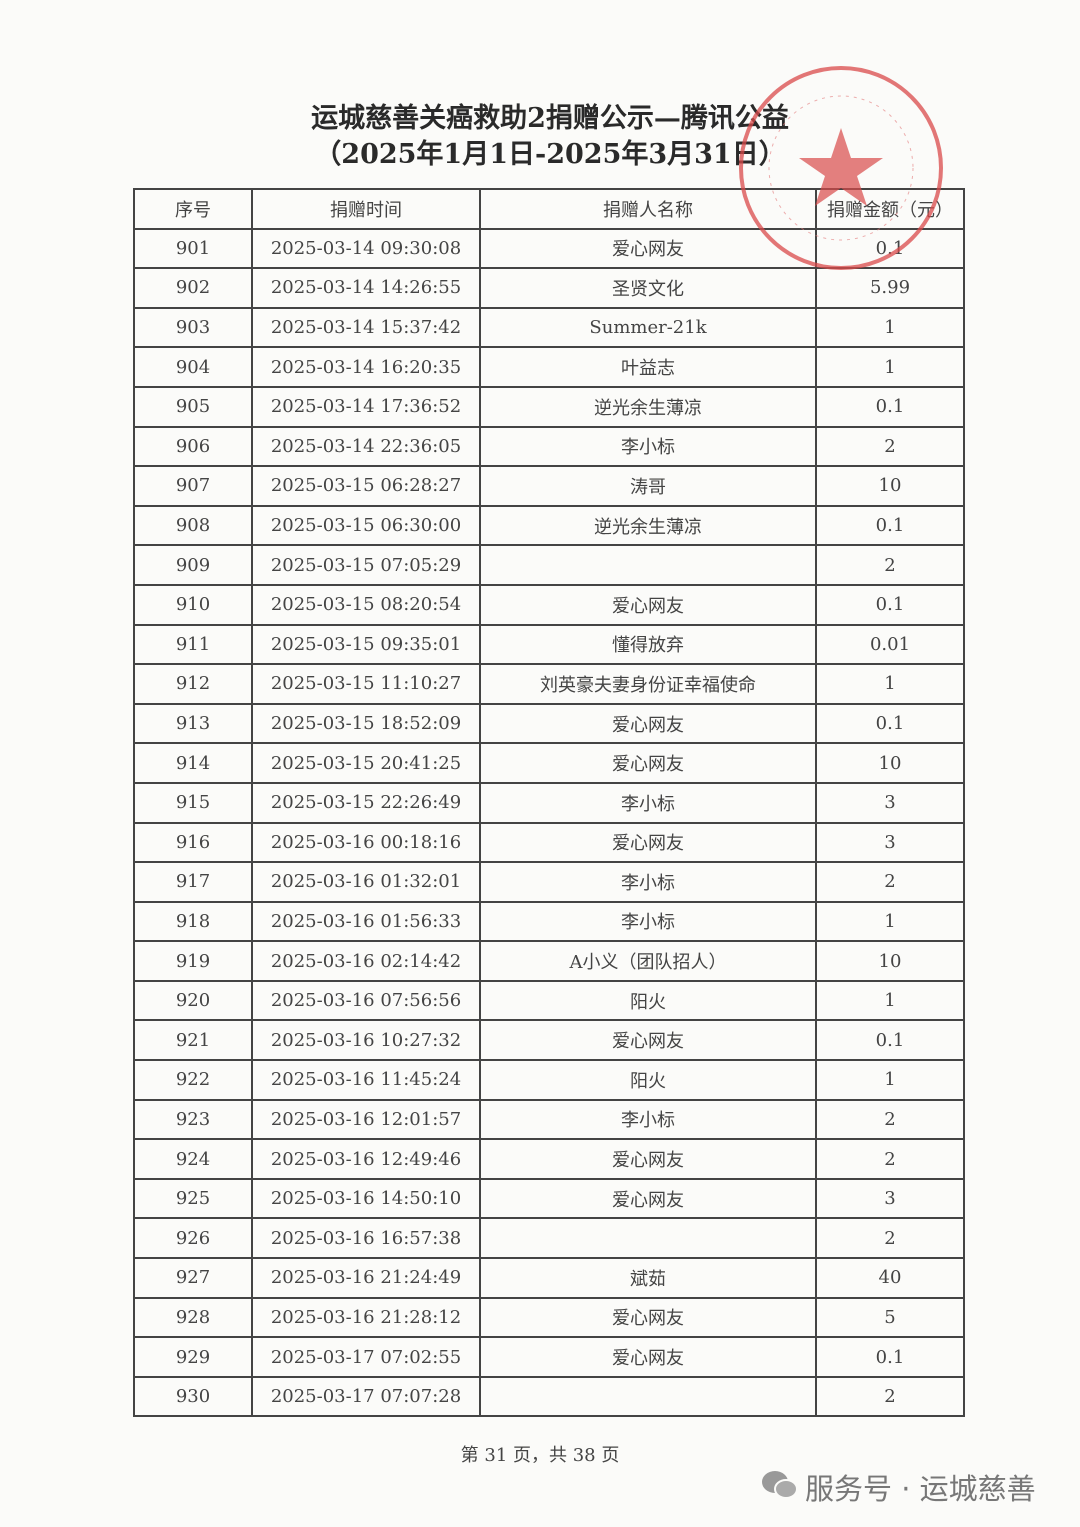  I want to click on table-cell: 叶益志, so click(648, 367).